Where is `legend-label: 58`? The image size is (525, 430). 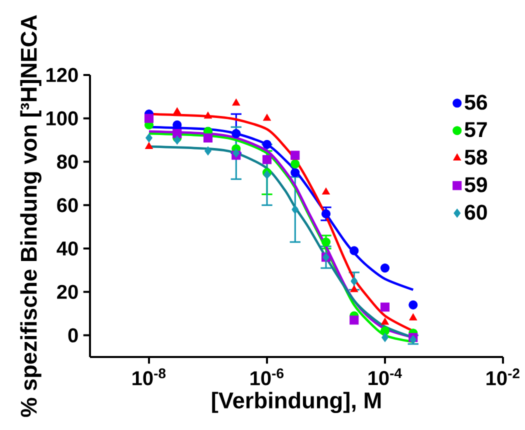 legend-label: 58 is located at coordinates (476, 157).